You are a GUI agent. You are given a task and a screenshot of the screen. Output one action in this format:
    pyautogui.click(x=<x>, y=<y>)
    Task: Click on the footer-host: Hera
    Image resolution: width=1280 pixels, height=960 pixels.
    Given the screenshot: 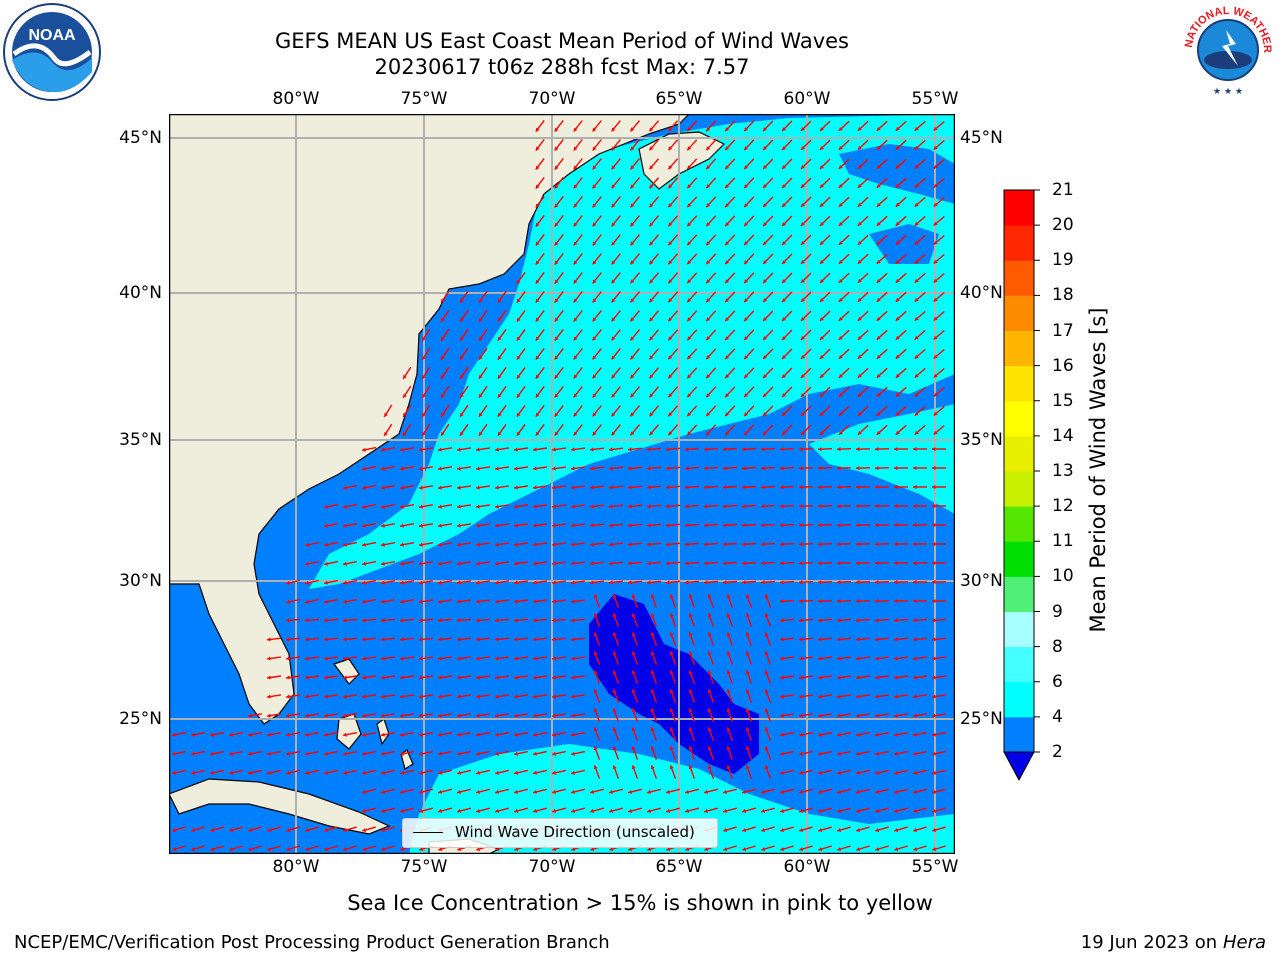 What is the action you would take?
    pyautogui.click(x=1244, y=942)
    